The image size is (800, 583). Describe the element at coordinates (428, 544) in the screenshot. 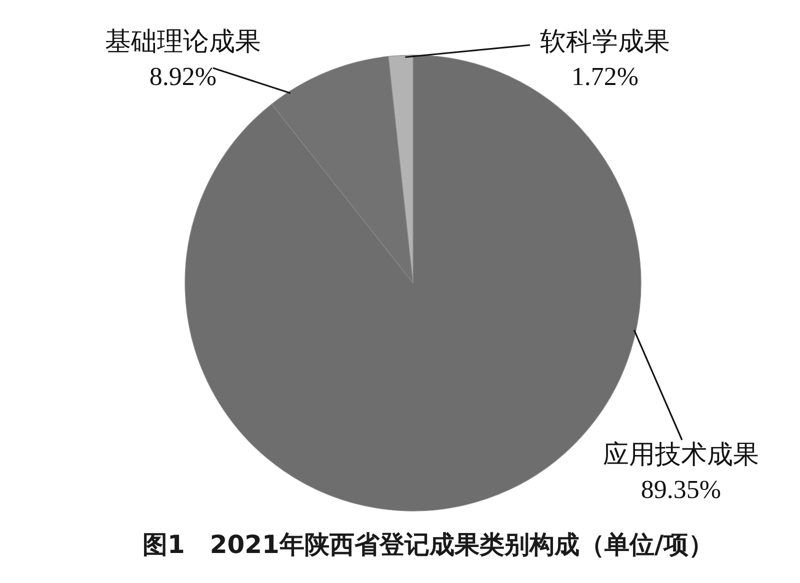

I see `text: 图1 2021年陕西省登记成果类别构成（单位/项）` at that location.